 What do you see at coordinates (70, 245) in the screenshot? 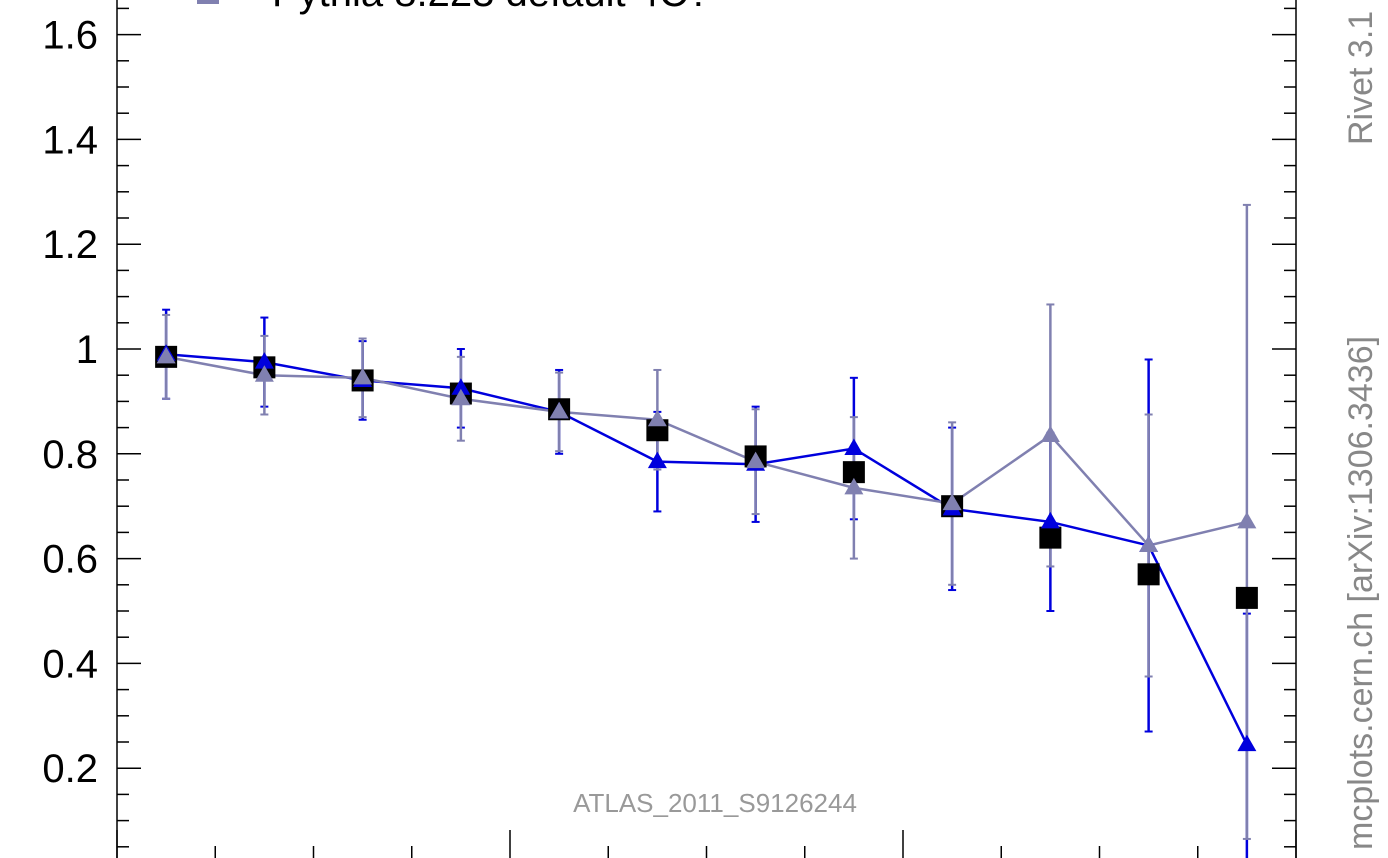
I see `y-tick-label: 1.2` at bounding box center [70, 245].